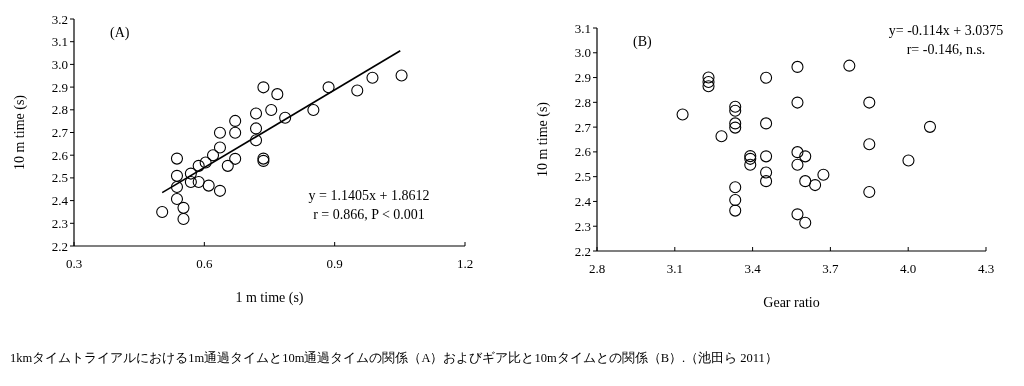  I want to click on x-tick-label: 4.3, so click(986, 268).